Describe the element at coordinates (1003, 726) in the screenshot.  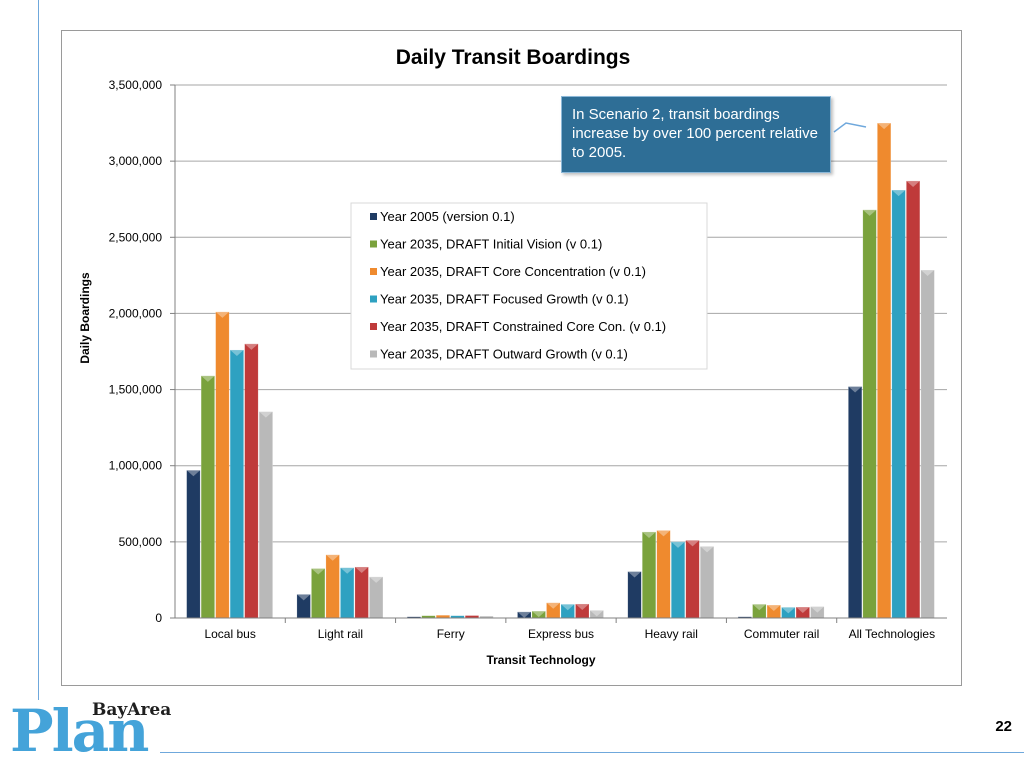
I see `page-number: 22` at that location.